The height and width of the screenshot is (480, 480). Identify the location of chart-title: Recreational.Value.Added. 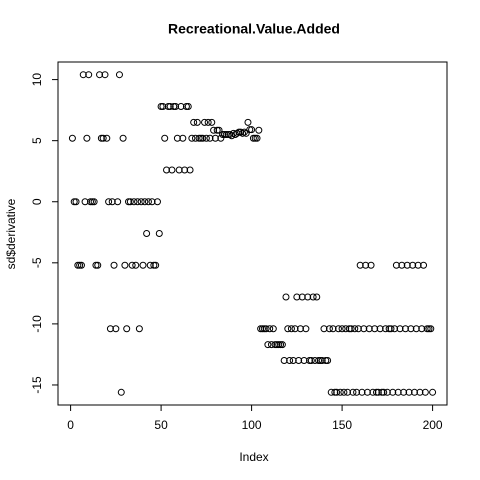
(254, 29).